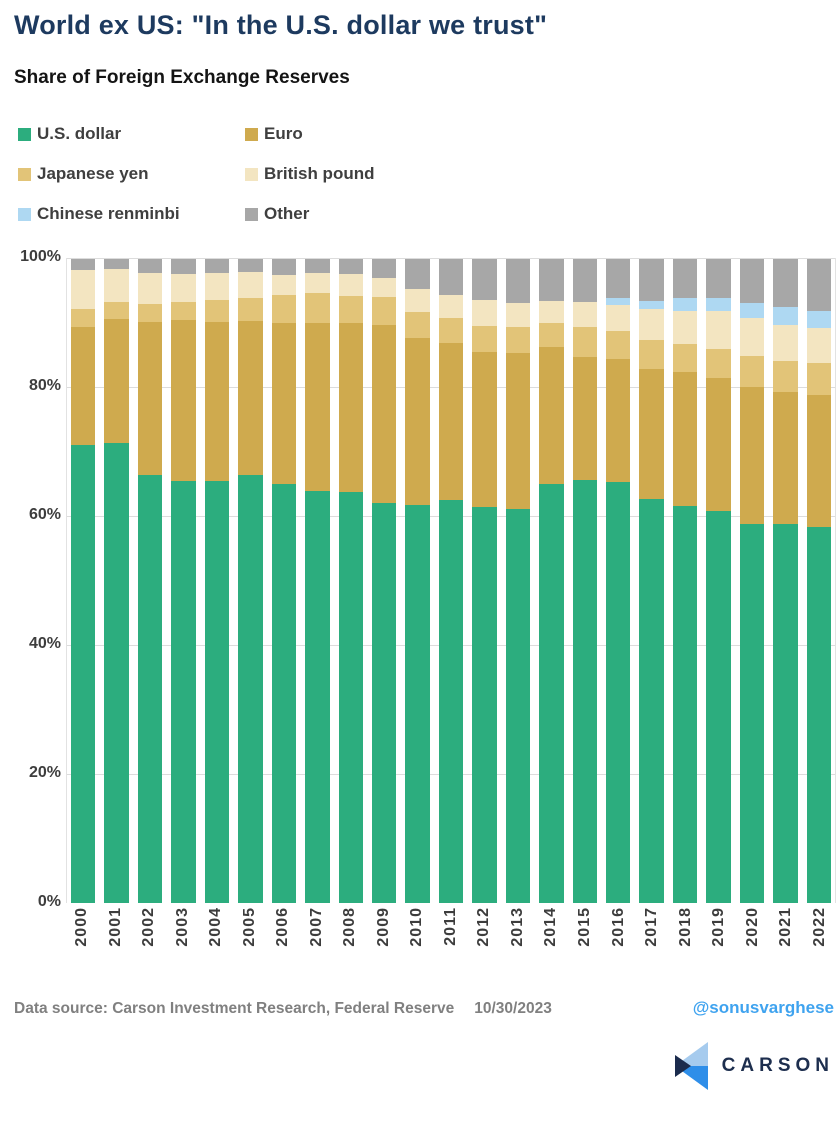 The width and height of the screenshot is (840, 1121). What do you see at coordinates (350, 581) in the screenshot?
I see `stacked-bar-2008` at bounding box center [350, 581].